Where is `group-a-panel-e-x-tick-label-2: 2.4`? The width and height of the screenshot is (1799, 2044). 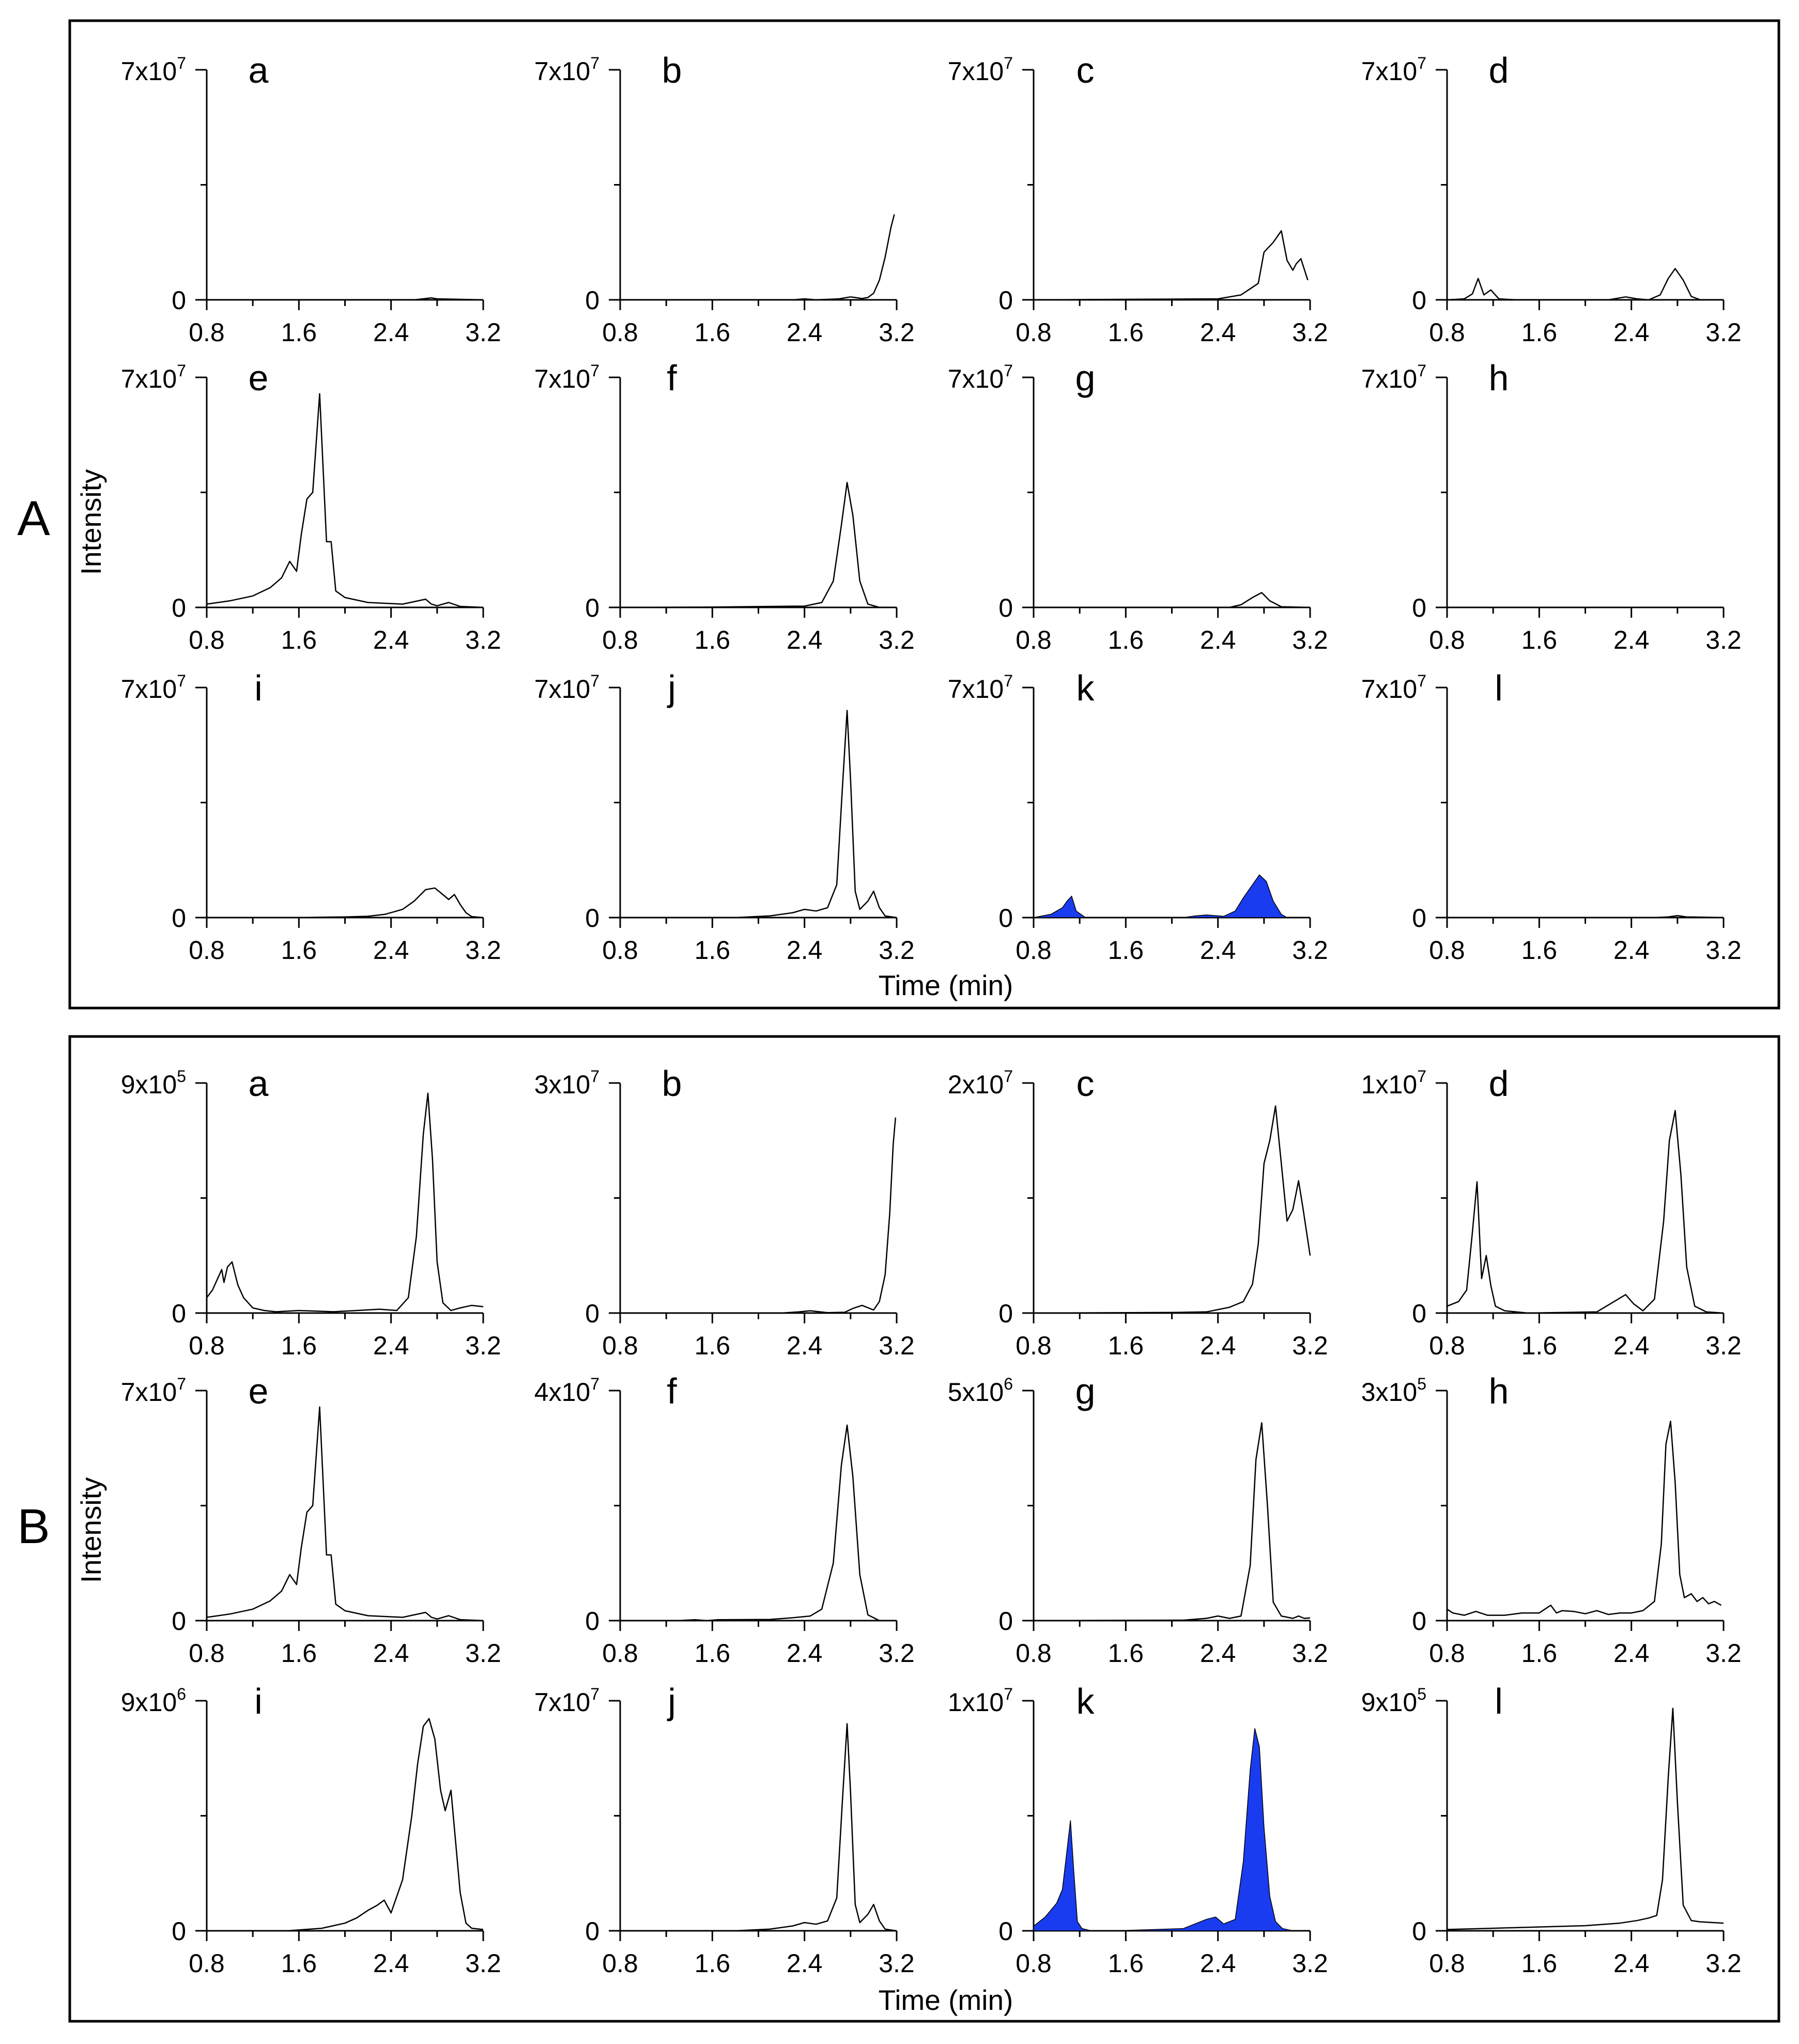
group-a-panel-e-x-tick-label-2: 2.4 is located at coordinates (391, 640).